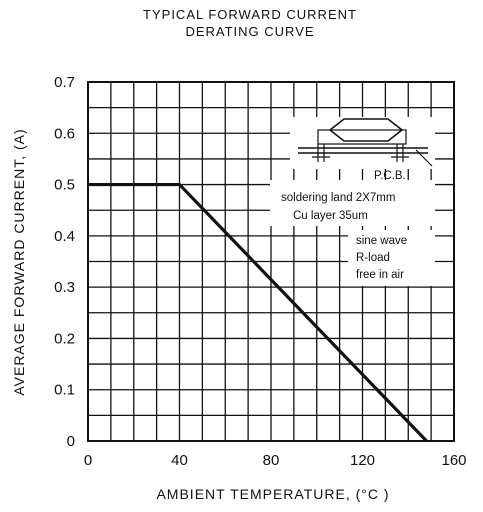  I want to click on r-load-note: R-load, so click(373, 258).